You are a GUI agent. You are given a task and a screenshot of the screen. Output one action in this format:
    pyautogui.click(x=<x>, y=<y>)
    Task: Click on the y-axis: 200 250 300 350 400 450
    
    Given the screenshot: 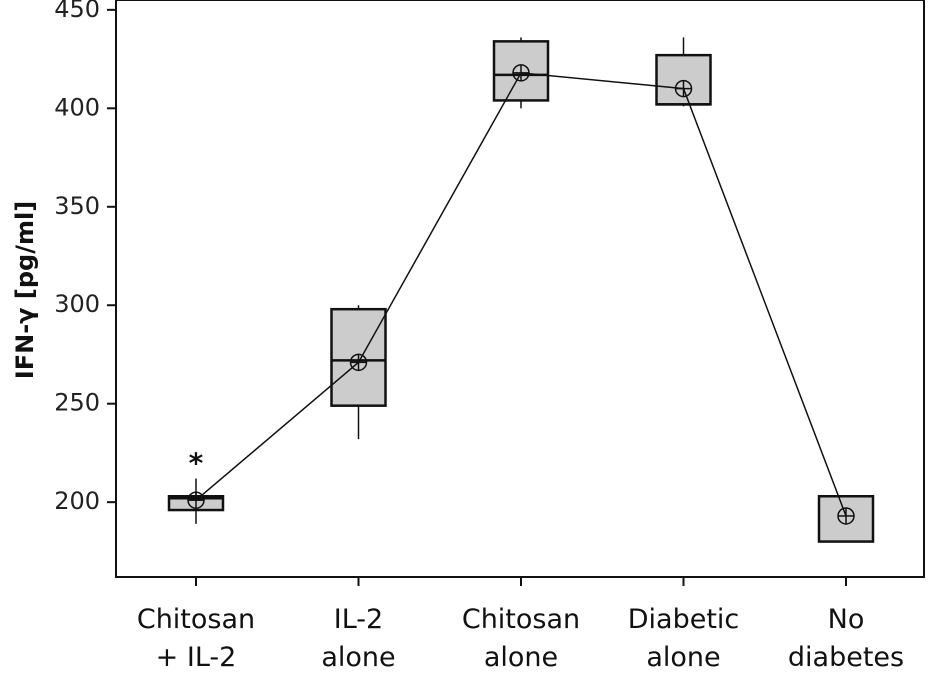 What is the action you would take?
    pyautogui.click(x=85, y=257)
    